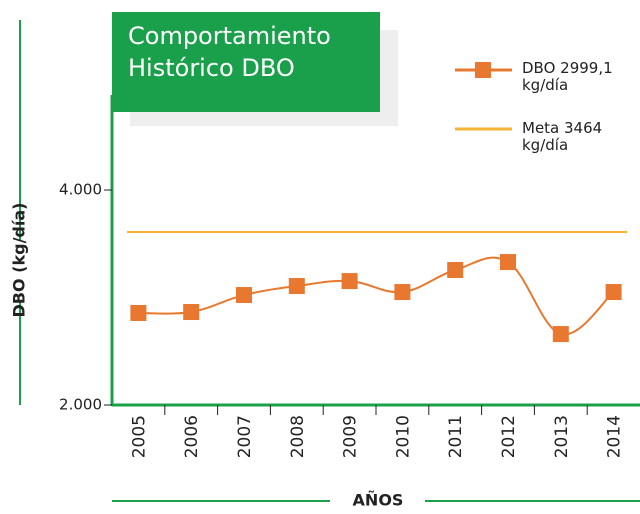 This screenshot has height=514, width=640. Describe the element at coordinates (192, 436) in the screenshot. I see `x-tick-label: 2006` at that location.